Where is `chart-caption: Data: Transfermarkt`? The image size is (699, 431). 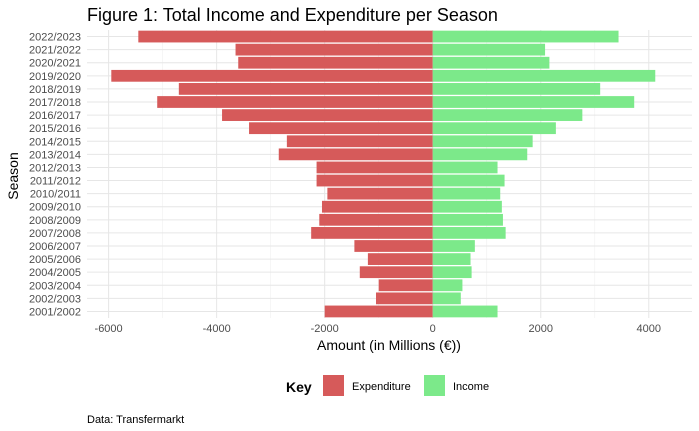
chart-caption: Data: Transfermarkt is located at coordinates (135, 420).